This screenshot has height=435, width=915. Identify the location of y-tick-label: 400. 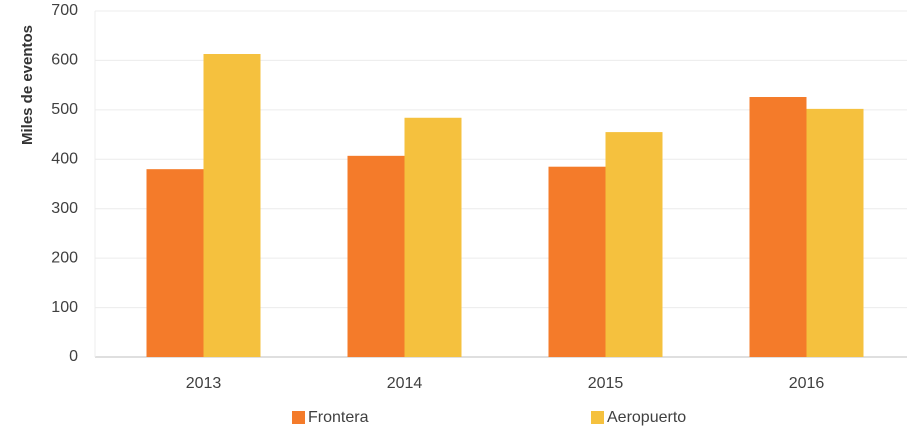
(64, 159).